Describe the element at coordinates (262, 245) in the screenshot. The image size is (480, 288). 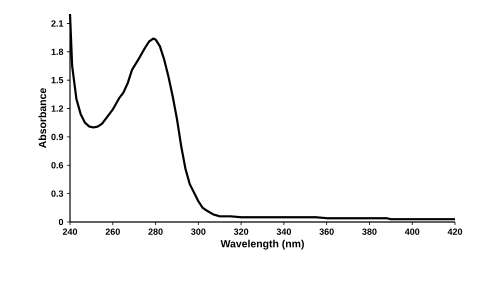
I see `x-axis-title: Wavelength (nm)` at that location.